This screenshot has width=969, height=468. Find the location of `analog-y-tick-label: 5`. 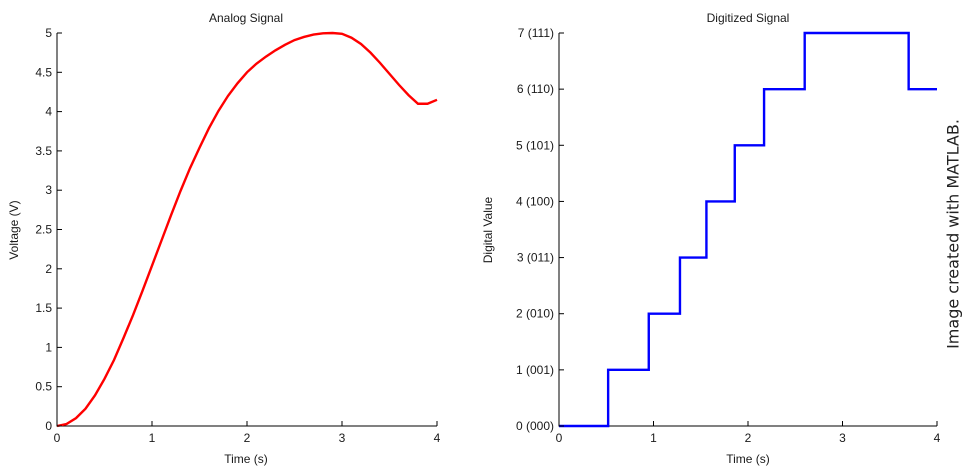

analog-y-tick-label: 5 is located at coordinates (48, 33).